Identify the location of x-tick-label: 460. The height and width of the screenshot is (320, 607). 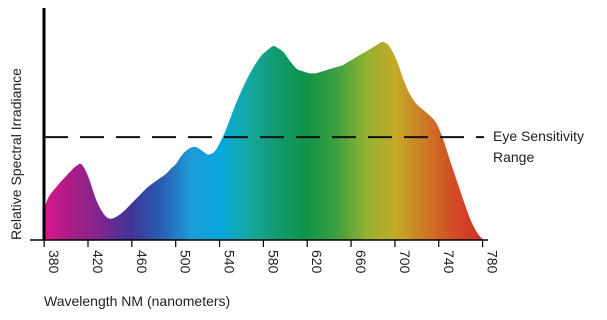
(142, 262).